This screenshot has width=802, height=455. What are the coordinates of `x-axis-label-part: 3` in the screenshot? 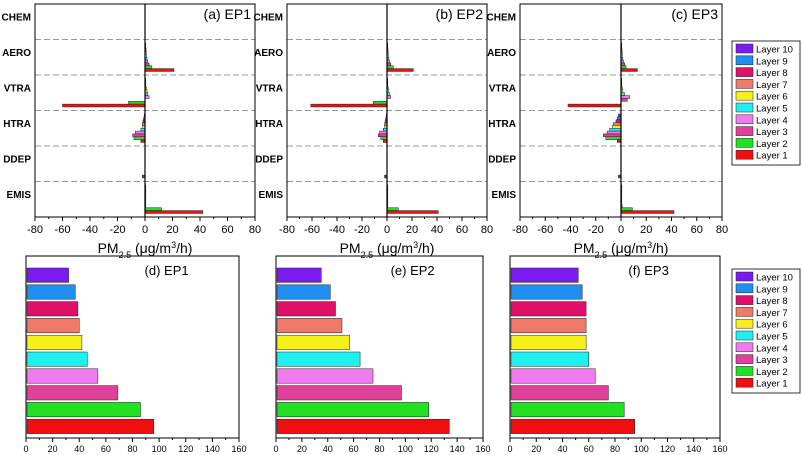 It's located at (649, 245).